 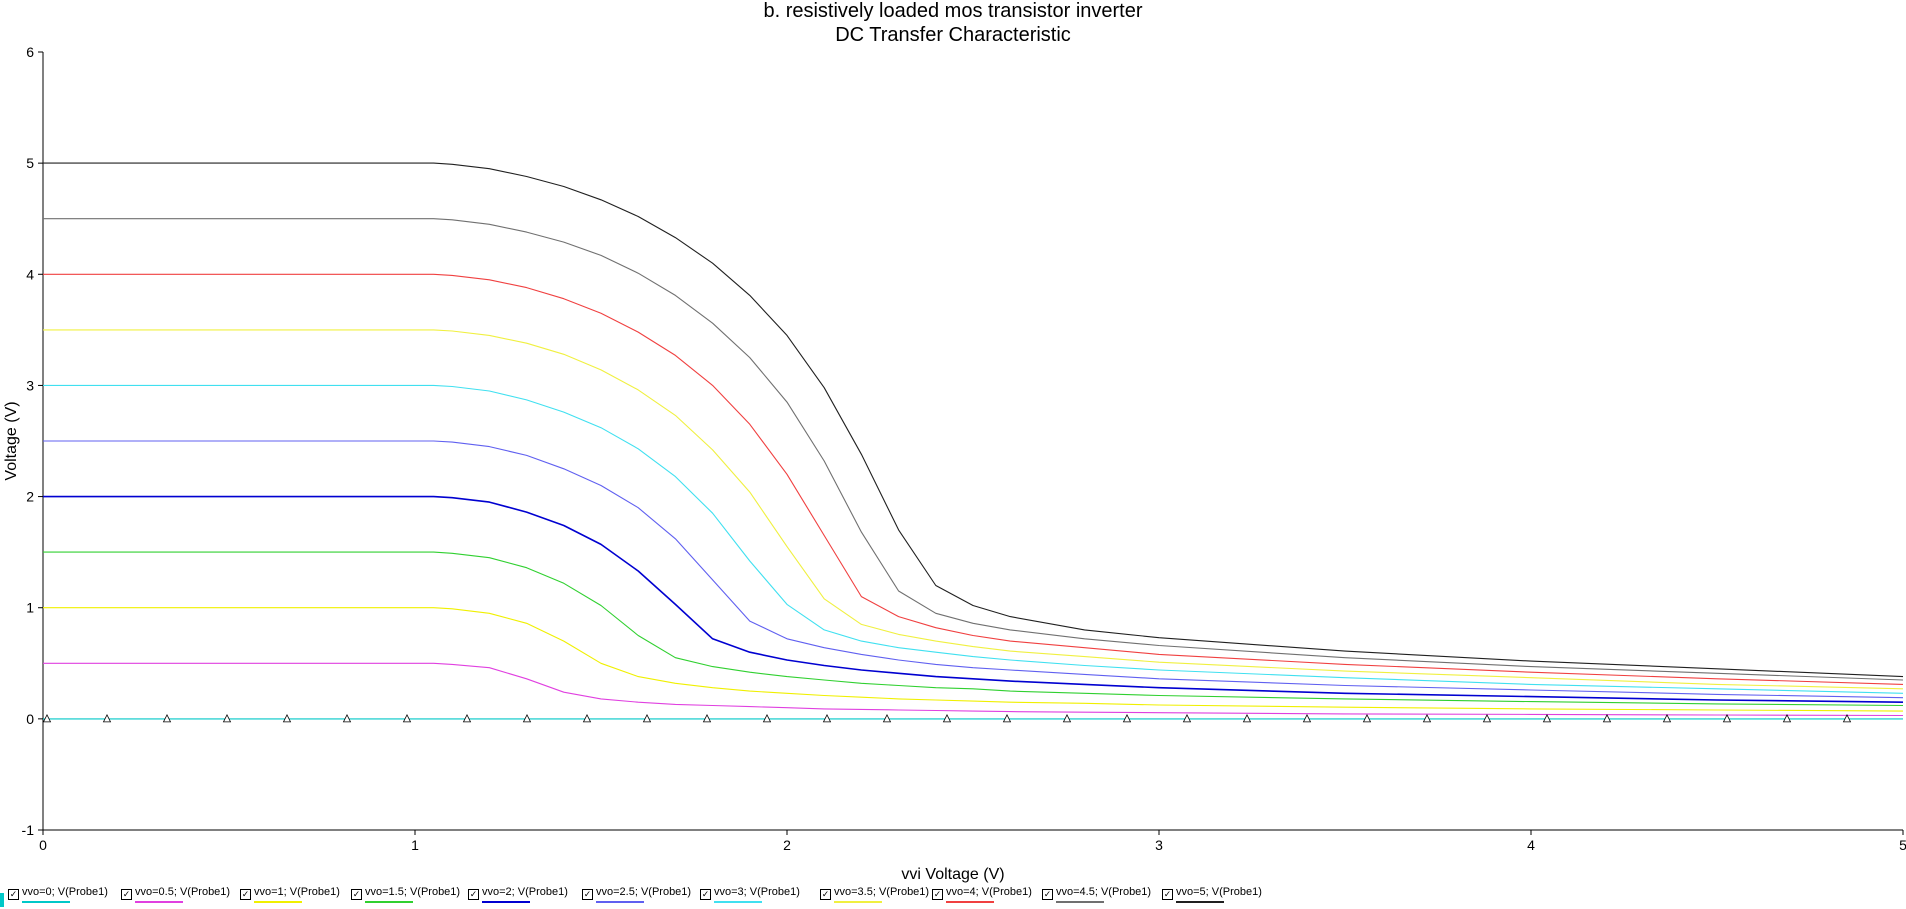 I want to click on y-tick-label: 1, so click(x=30, y=608).